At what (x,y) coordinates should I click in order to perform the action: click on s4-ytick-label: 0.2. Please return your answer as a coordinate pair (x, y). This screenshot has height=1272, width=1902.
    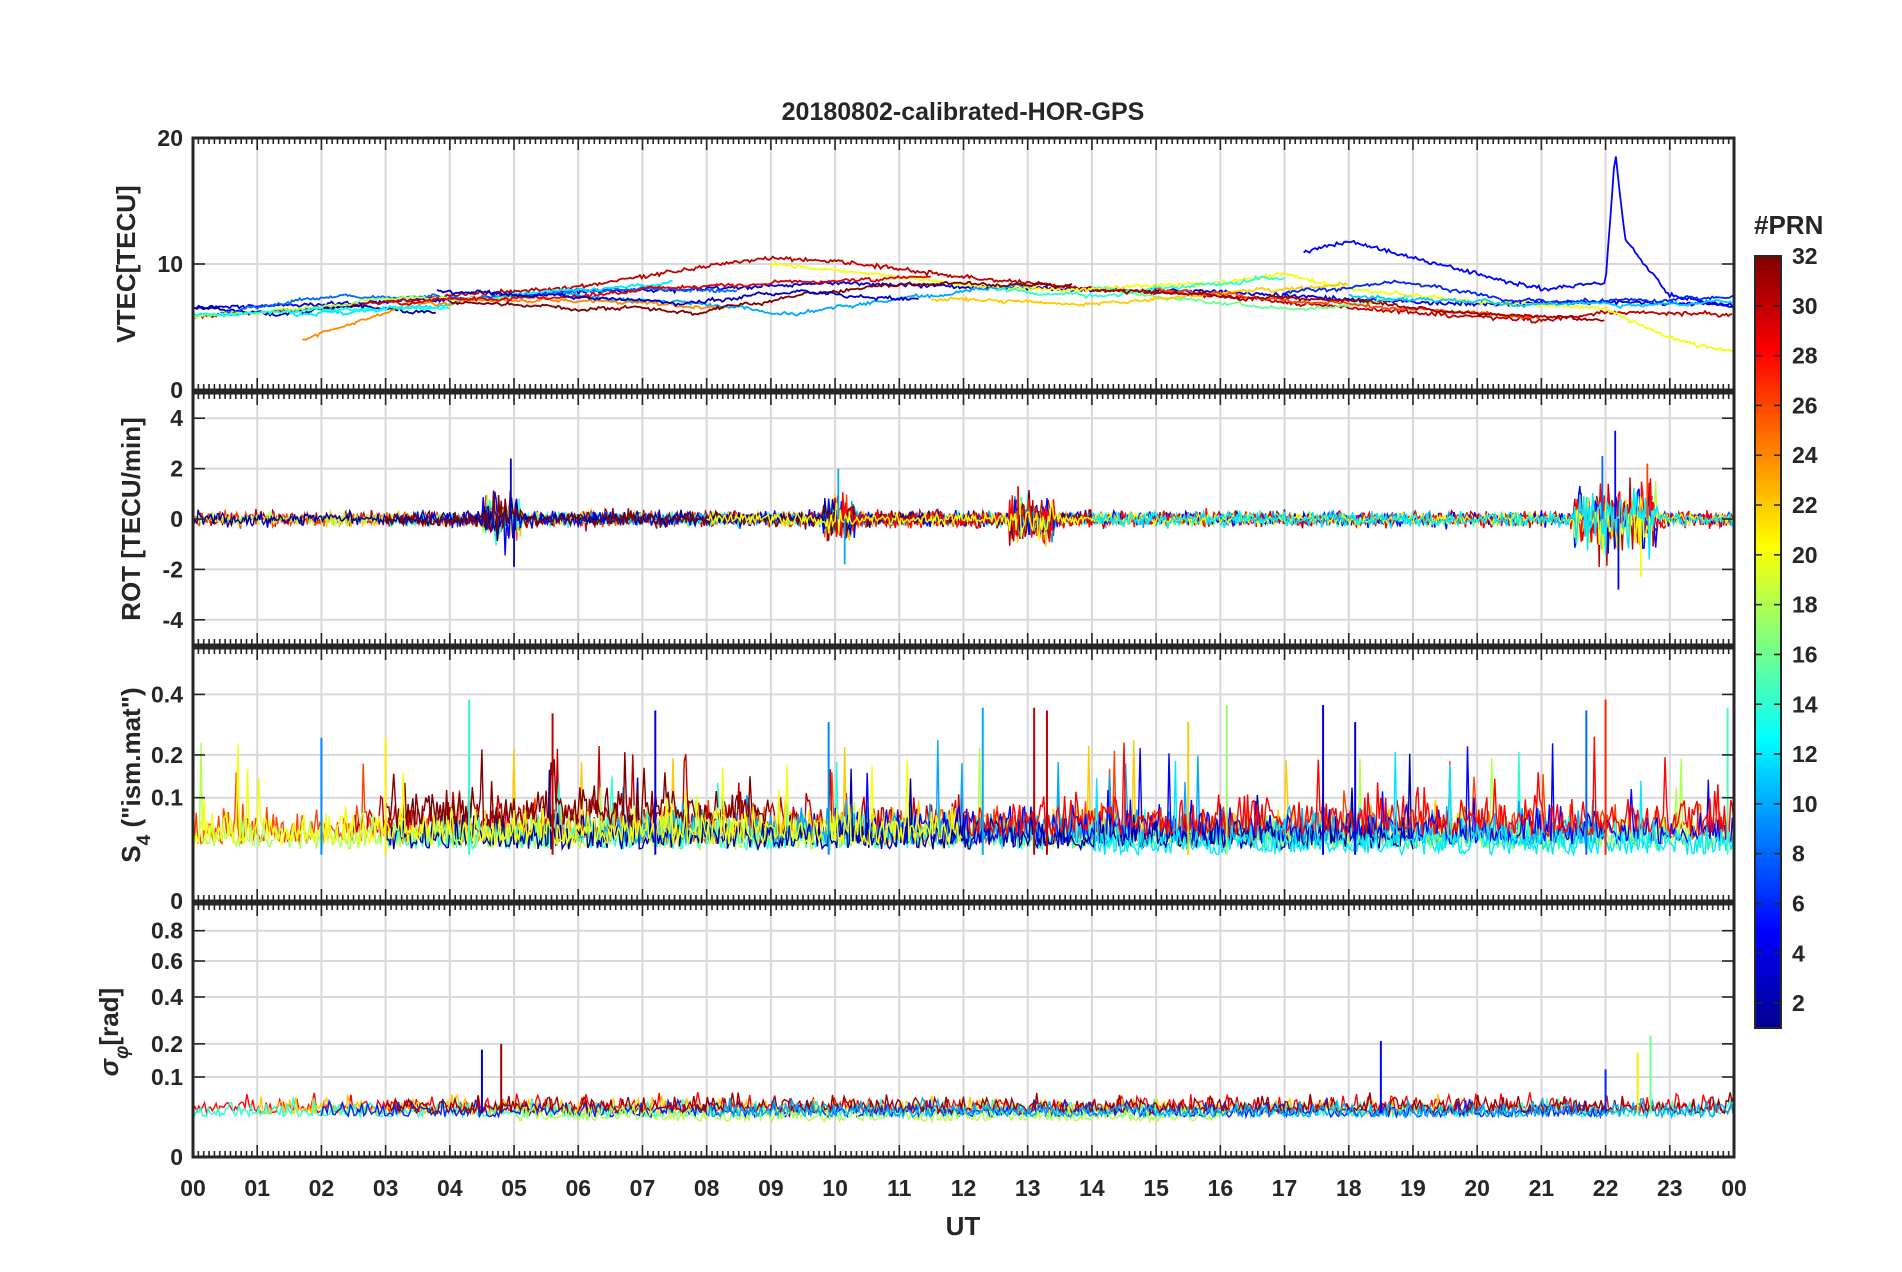
    Looking at the image, I should click on (167, 755).